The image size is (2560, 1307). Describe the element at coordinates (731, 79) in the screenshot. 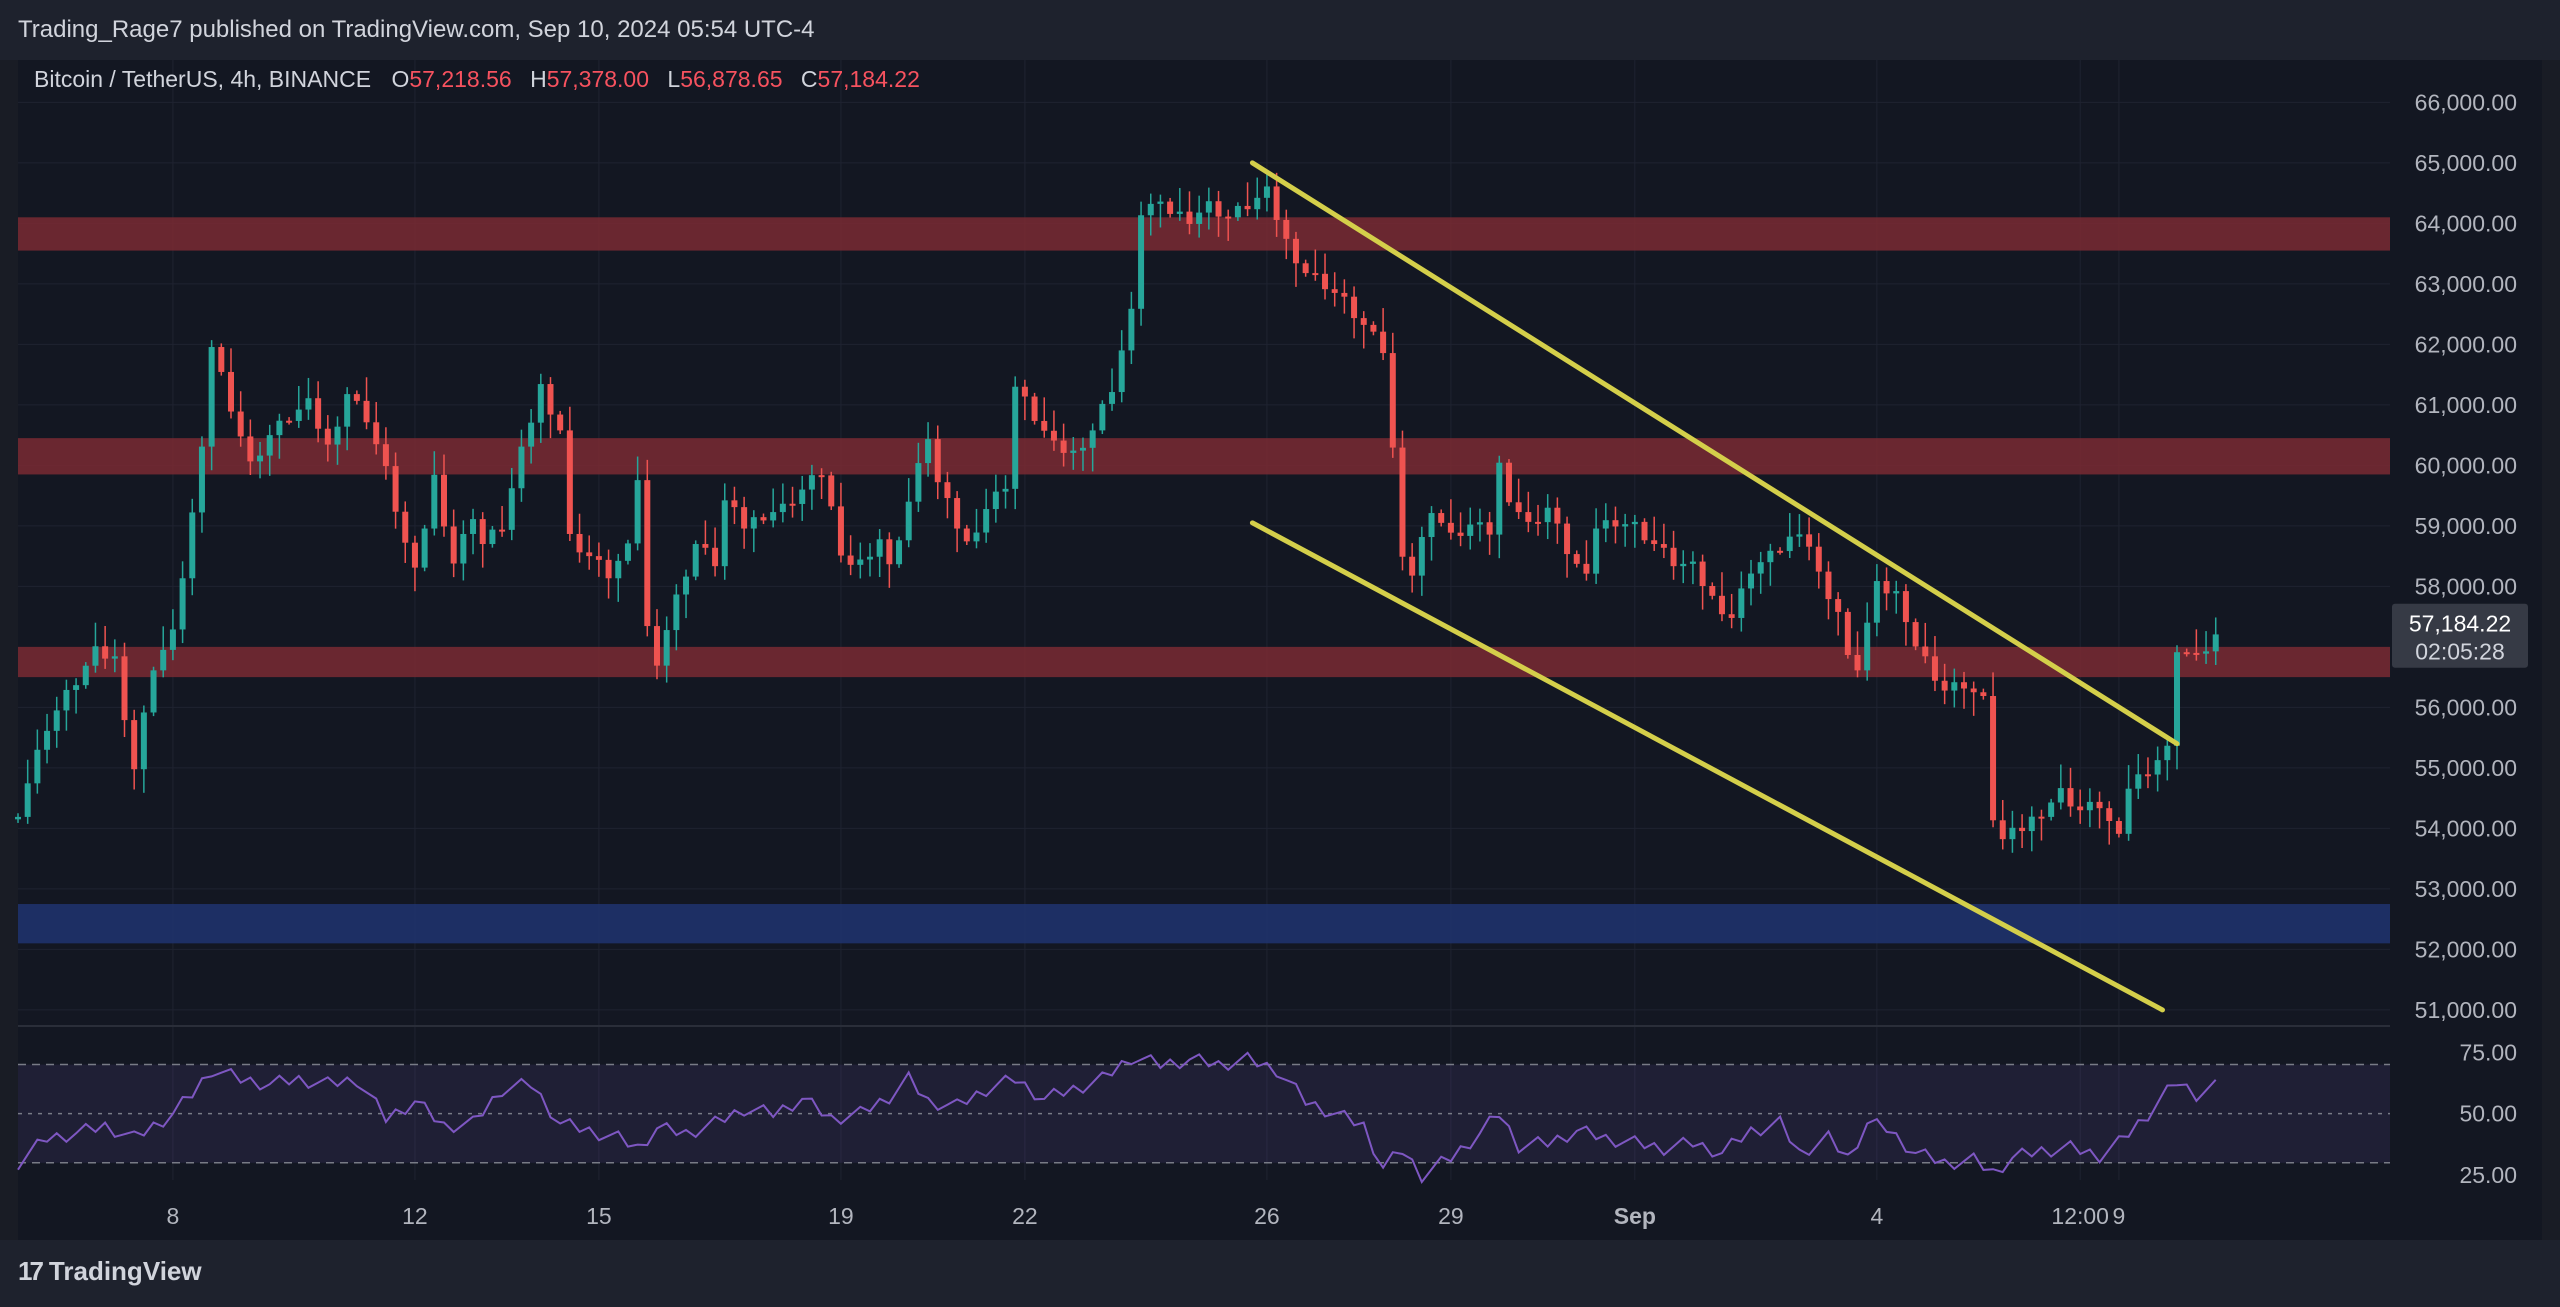

I see `low-value: 56,878.65` at that location.